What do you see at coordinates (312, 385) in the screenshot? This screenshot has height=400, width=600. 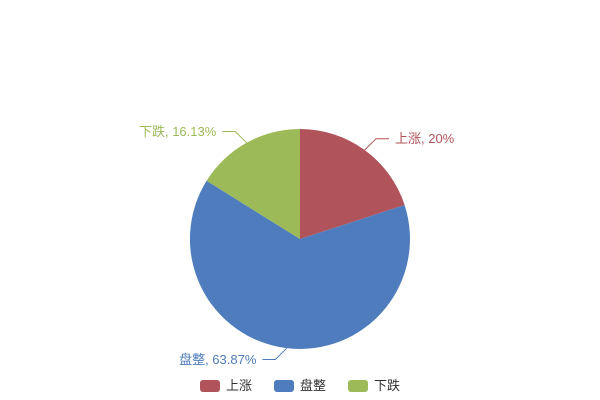 I see `legend-label-sideways: 盘整` at bounding box center [312, 385].